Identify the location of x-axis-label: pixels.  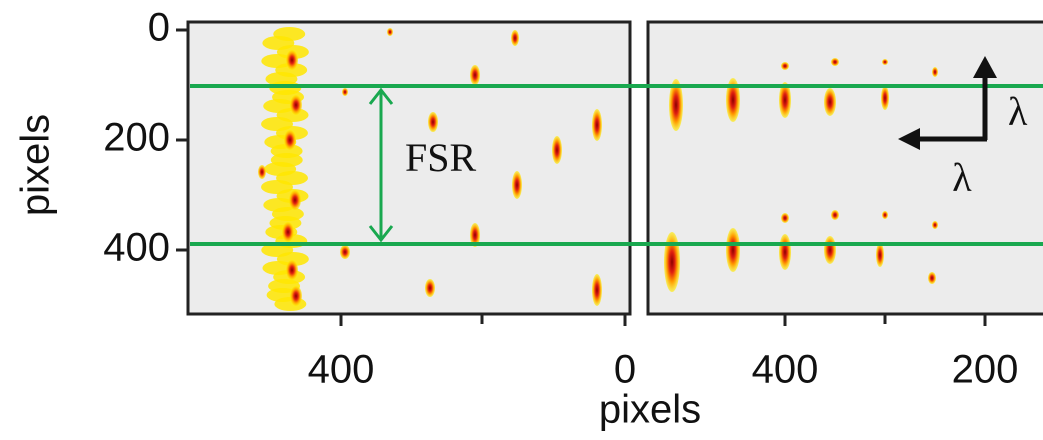
(650, 410).